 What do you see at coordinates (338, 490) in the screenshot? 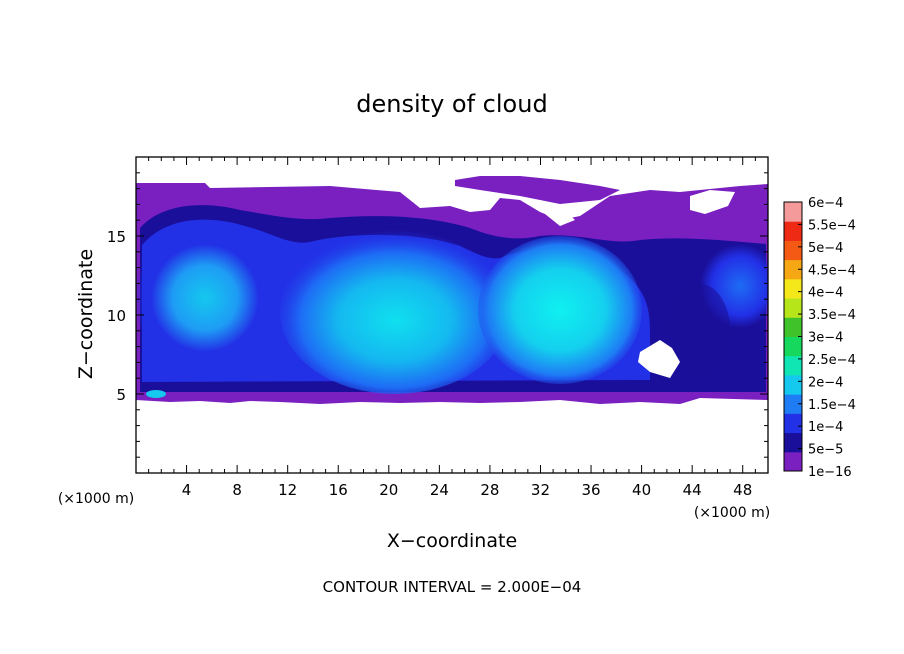
I see `x-tick-label: 16` at bounding box center [338, 490].